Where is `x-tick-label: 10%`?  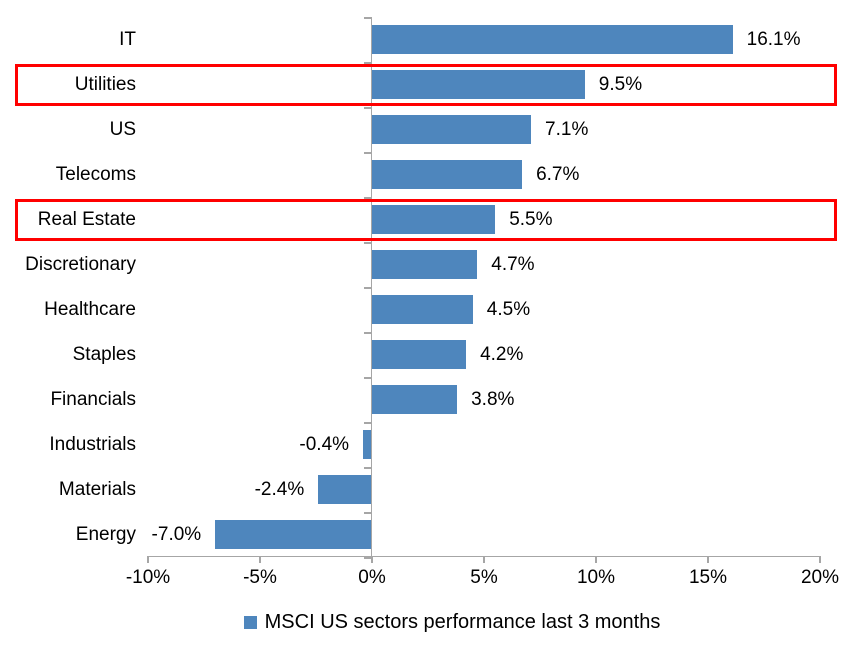
x-tick-label: 10% is located at coordinates (596, 577).